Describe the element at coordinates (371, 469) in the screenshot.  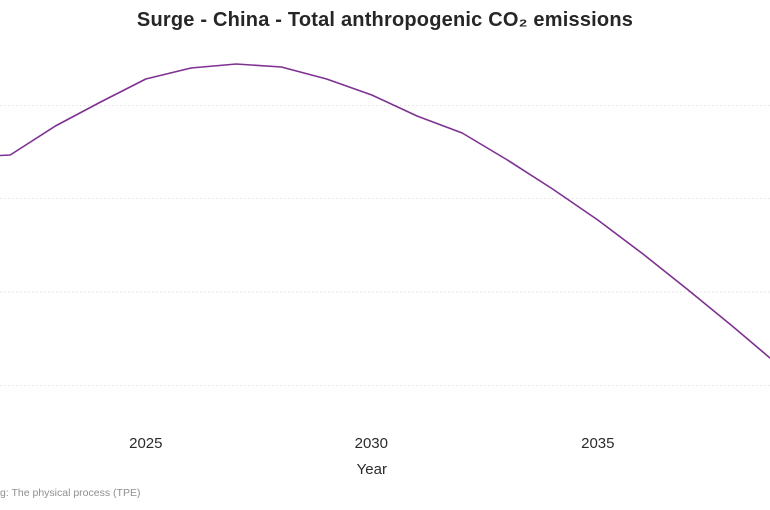
I see `x-axis-label: Year` at that location.